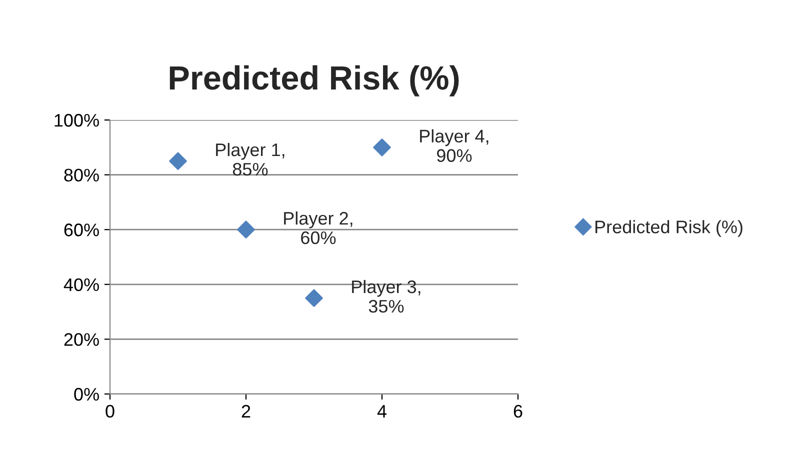  What do you see at coordinates (454, 145) in the screenshot?
I see `annotation: Player 4, 90%` at bounding box center [454, 145].